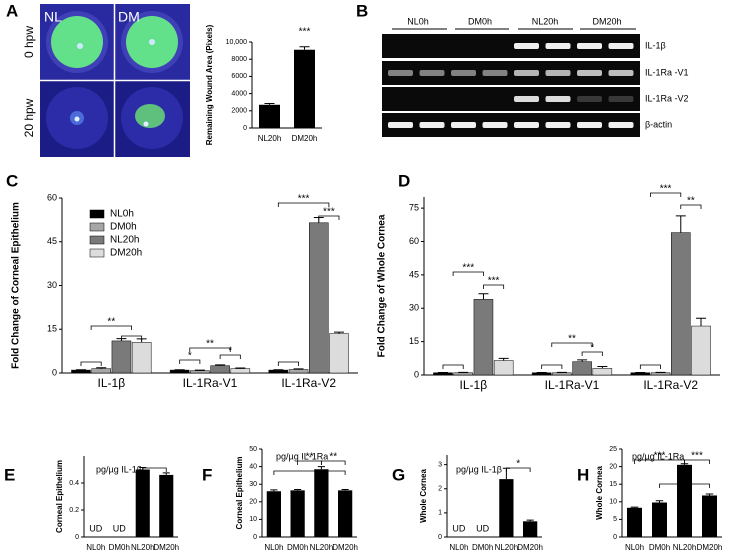 The width and height of the screenshot is (738, 556). Describe the element at coordinates (606, 21) in the screenshot. I see `lane-label: DM20h` at that location.